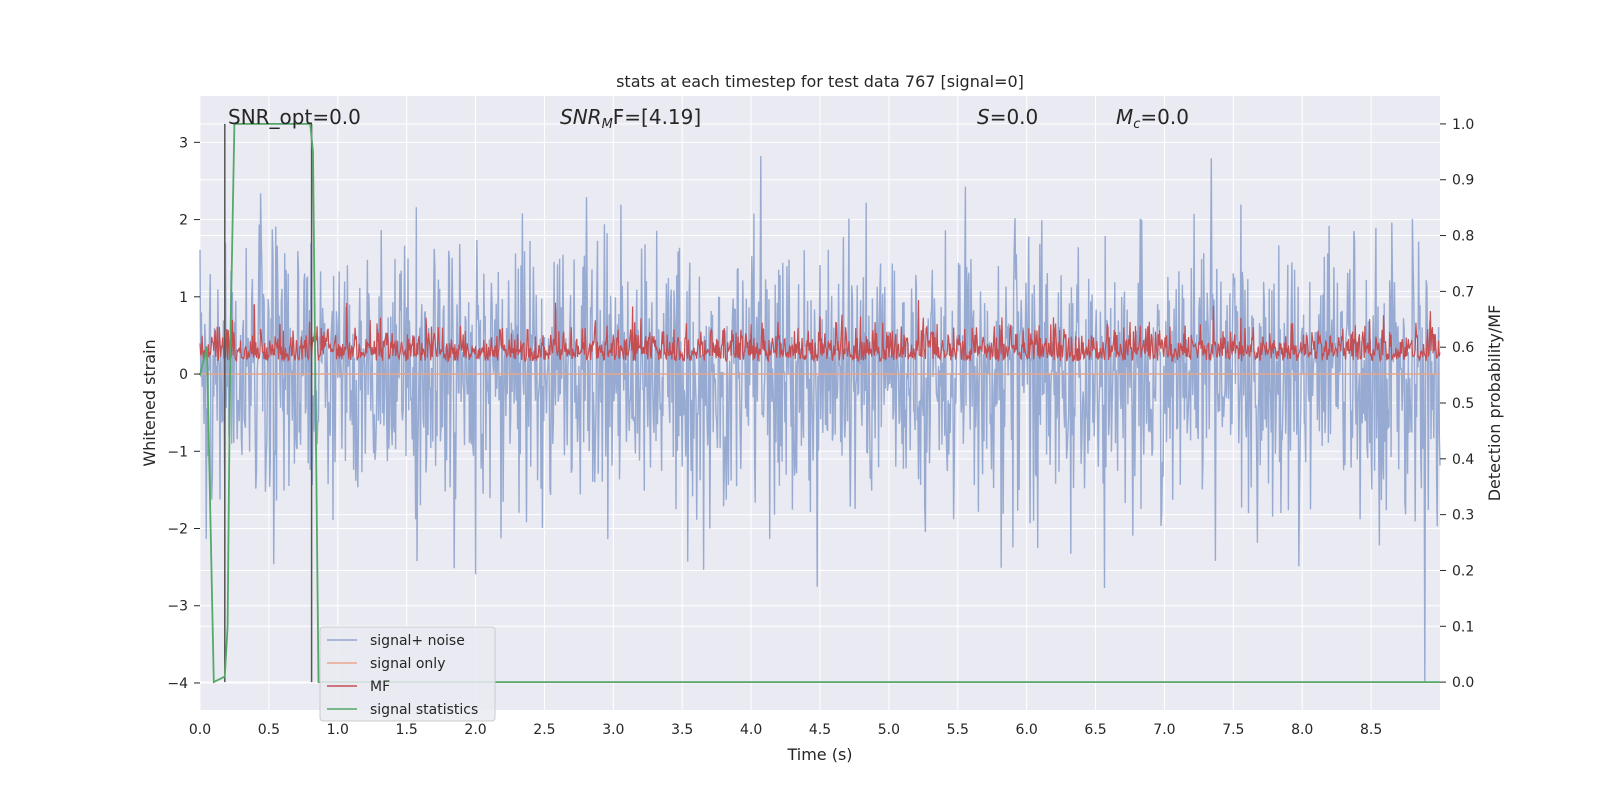  What do you see at coordinates (751, 730) in the screenshot?
I see `x-tick-label: 4.0` at bounding box center [751, 730].